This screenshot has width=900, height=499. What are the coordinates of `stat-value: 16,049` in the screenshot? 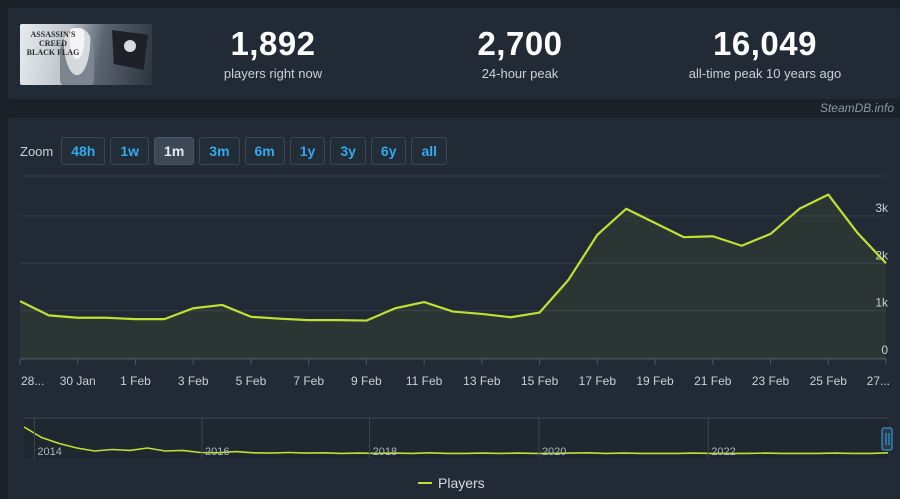 It's located at (765, 43).